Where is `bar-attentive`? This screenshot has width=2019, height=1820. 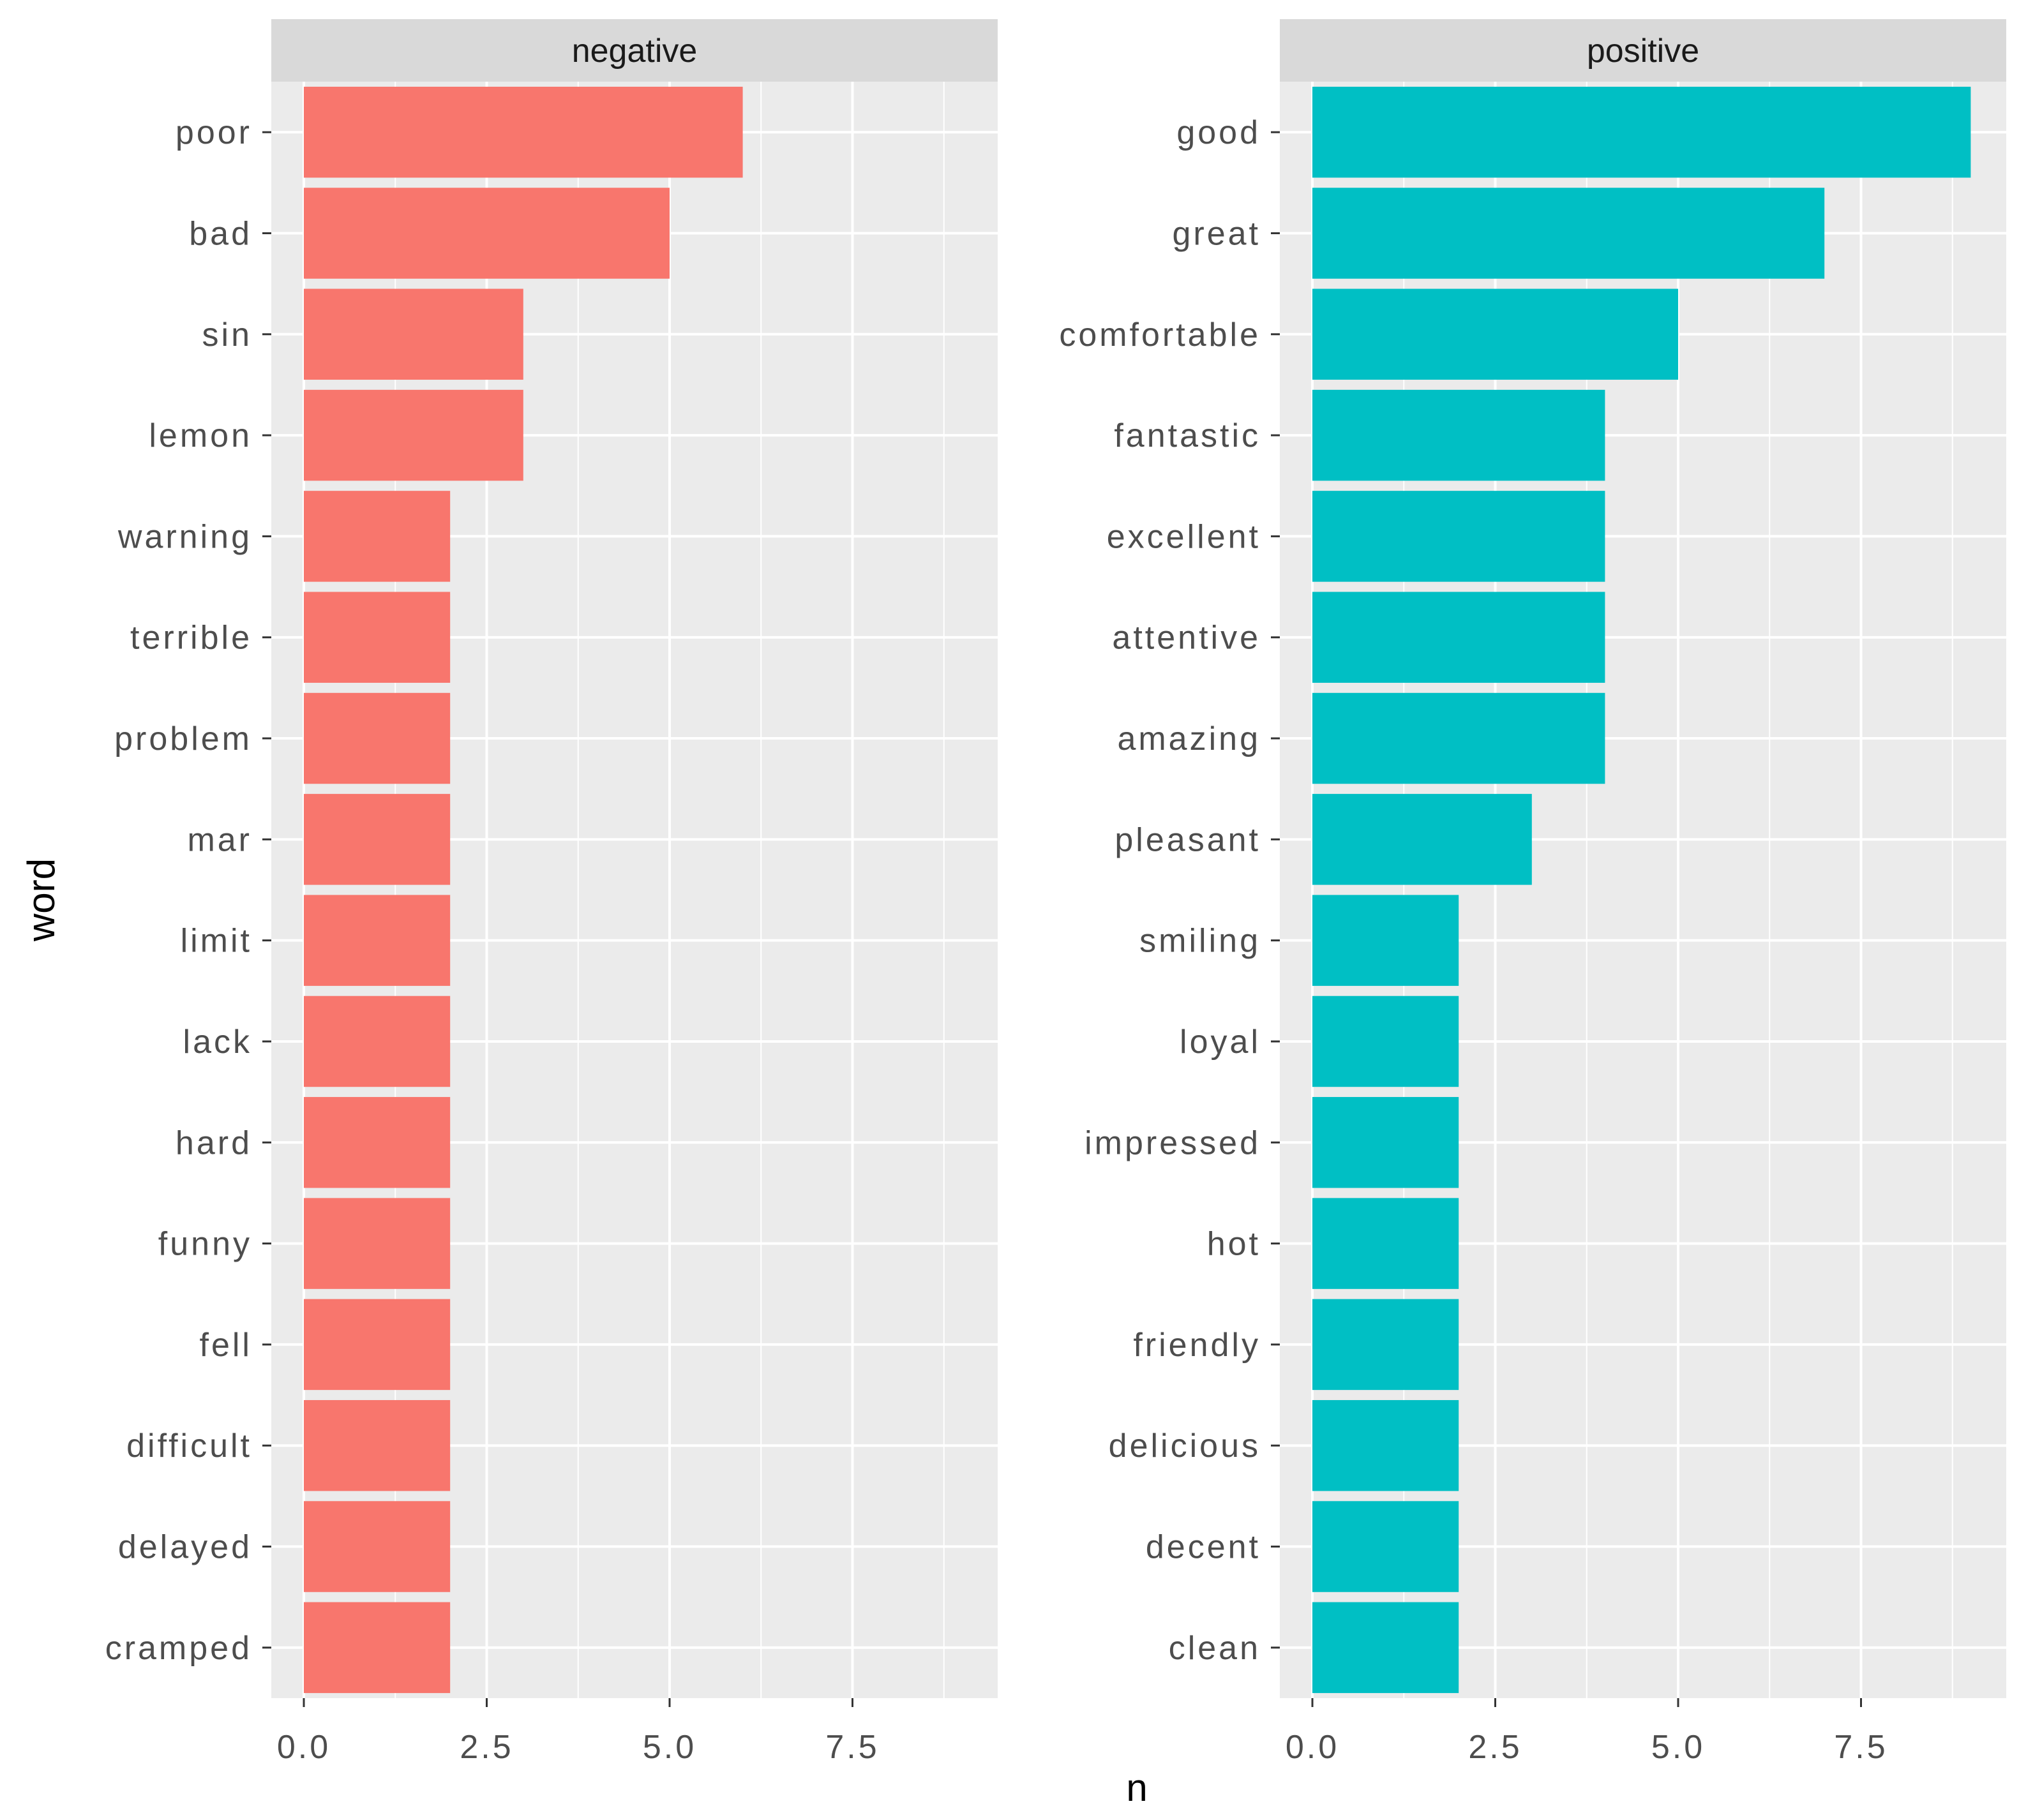 bar-attentive is located at coordinates (1458, 637).